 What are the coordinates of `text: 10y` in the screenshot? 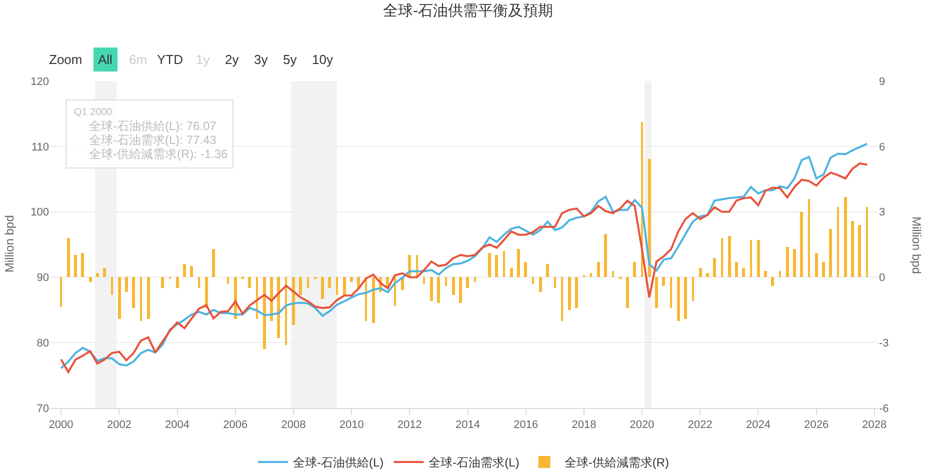 It's located at (323, 59).